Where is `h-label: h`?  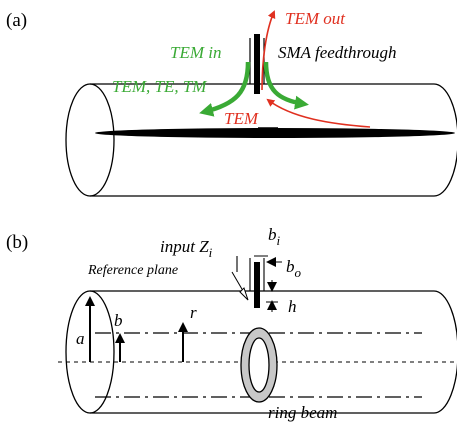 h-label: h is located at coordinates (292, 306).